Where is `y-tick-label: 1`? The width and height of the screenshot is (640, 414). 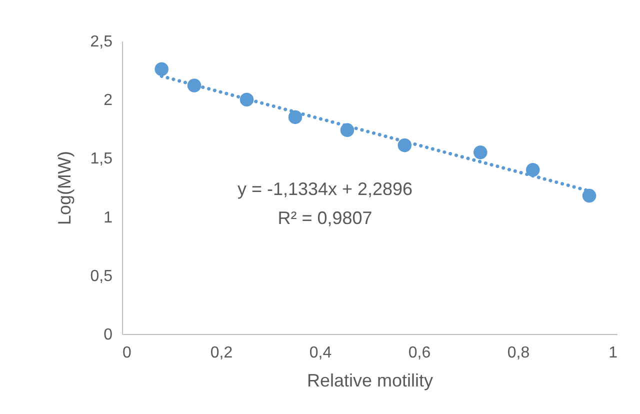
y-tick-label: 1 is located at coordinates (108, 217).